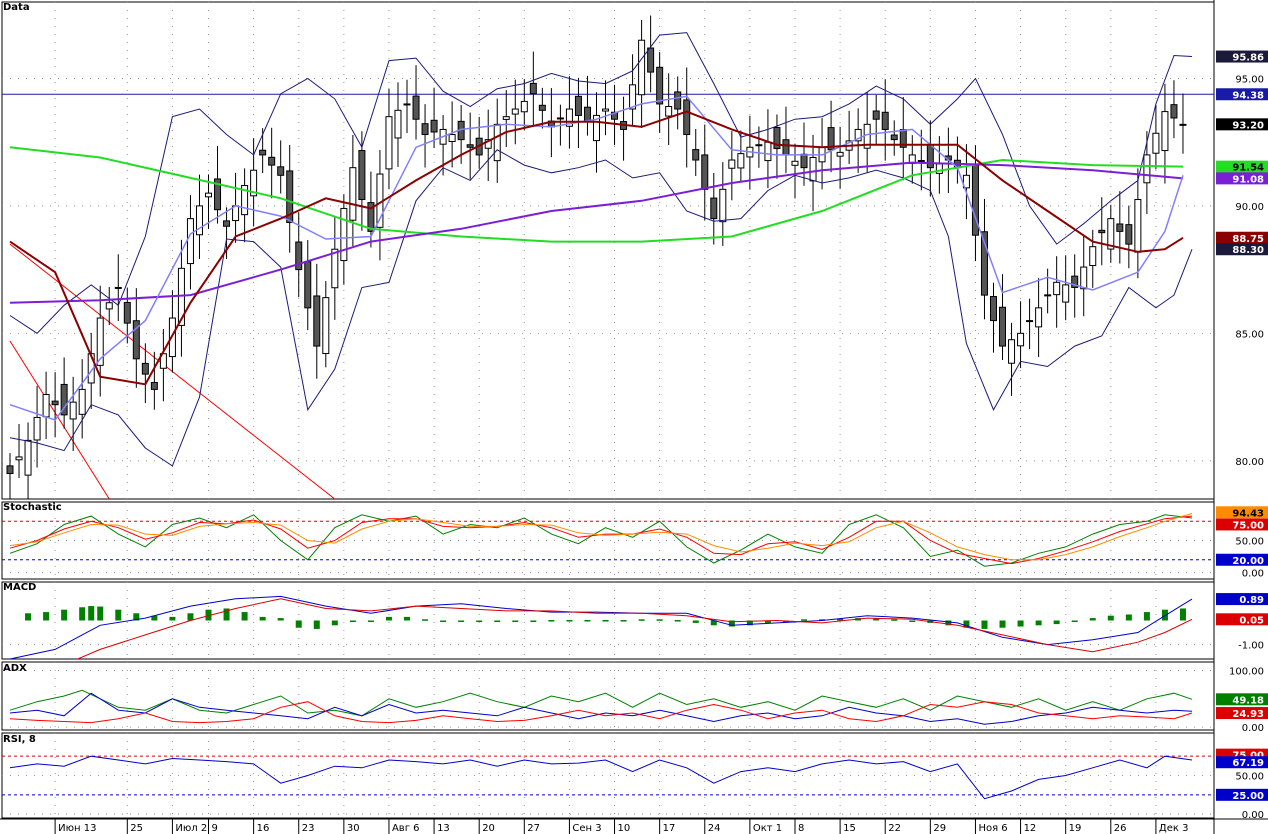 The image size is (1268, 834). What do you see at coordinates (601, 639) in the screenshot?
I see `macd-panel-plot` at bounding box center [601, 639].